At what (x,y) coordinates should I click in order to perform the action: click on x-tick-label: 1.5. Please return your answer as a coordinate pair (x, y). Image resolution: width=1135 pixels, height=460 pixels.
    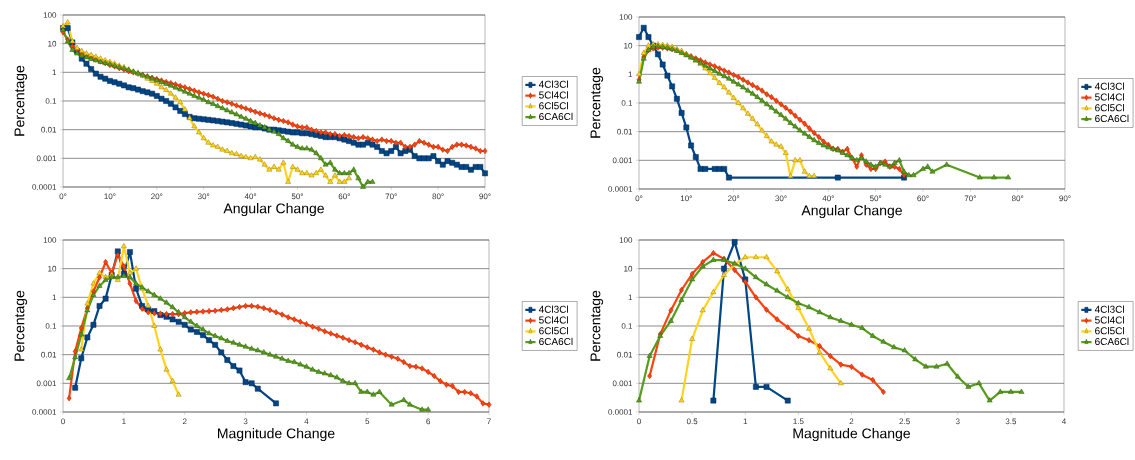
    Looking at the image, I should click on (798, 421).